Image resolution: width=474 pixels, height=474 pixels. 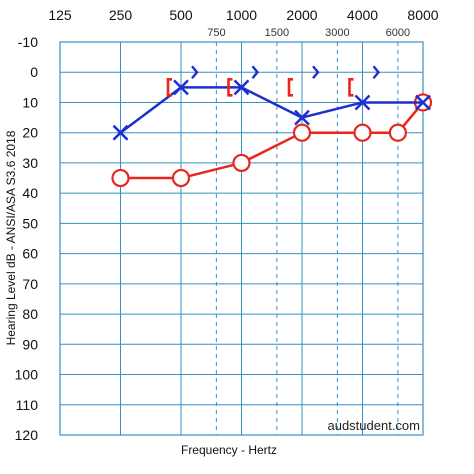 I want to click on circle-point-0-250hz, so click(x=120, y=178).